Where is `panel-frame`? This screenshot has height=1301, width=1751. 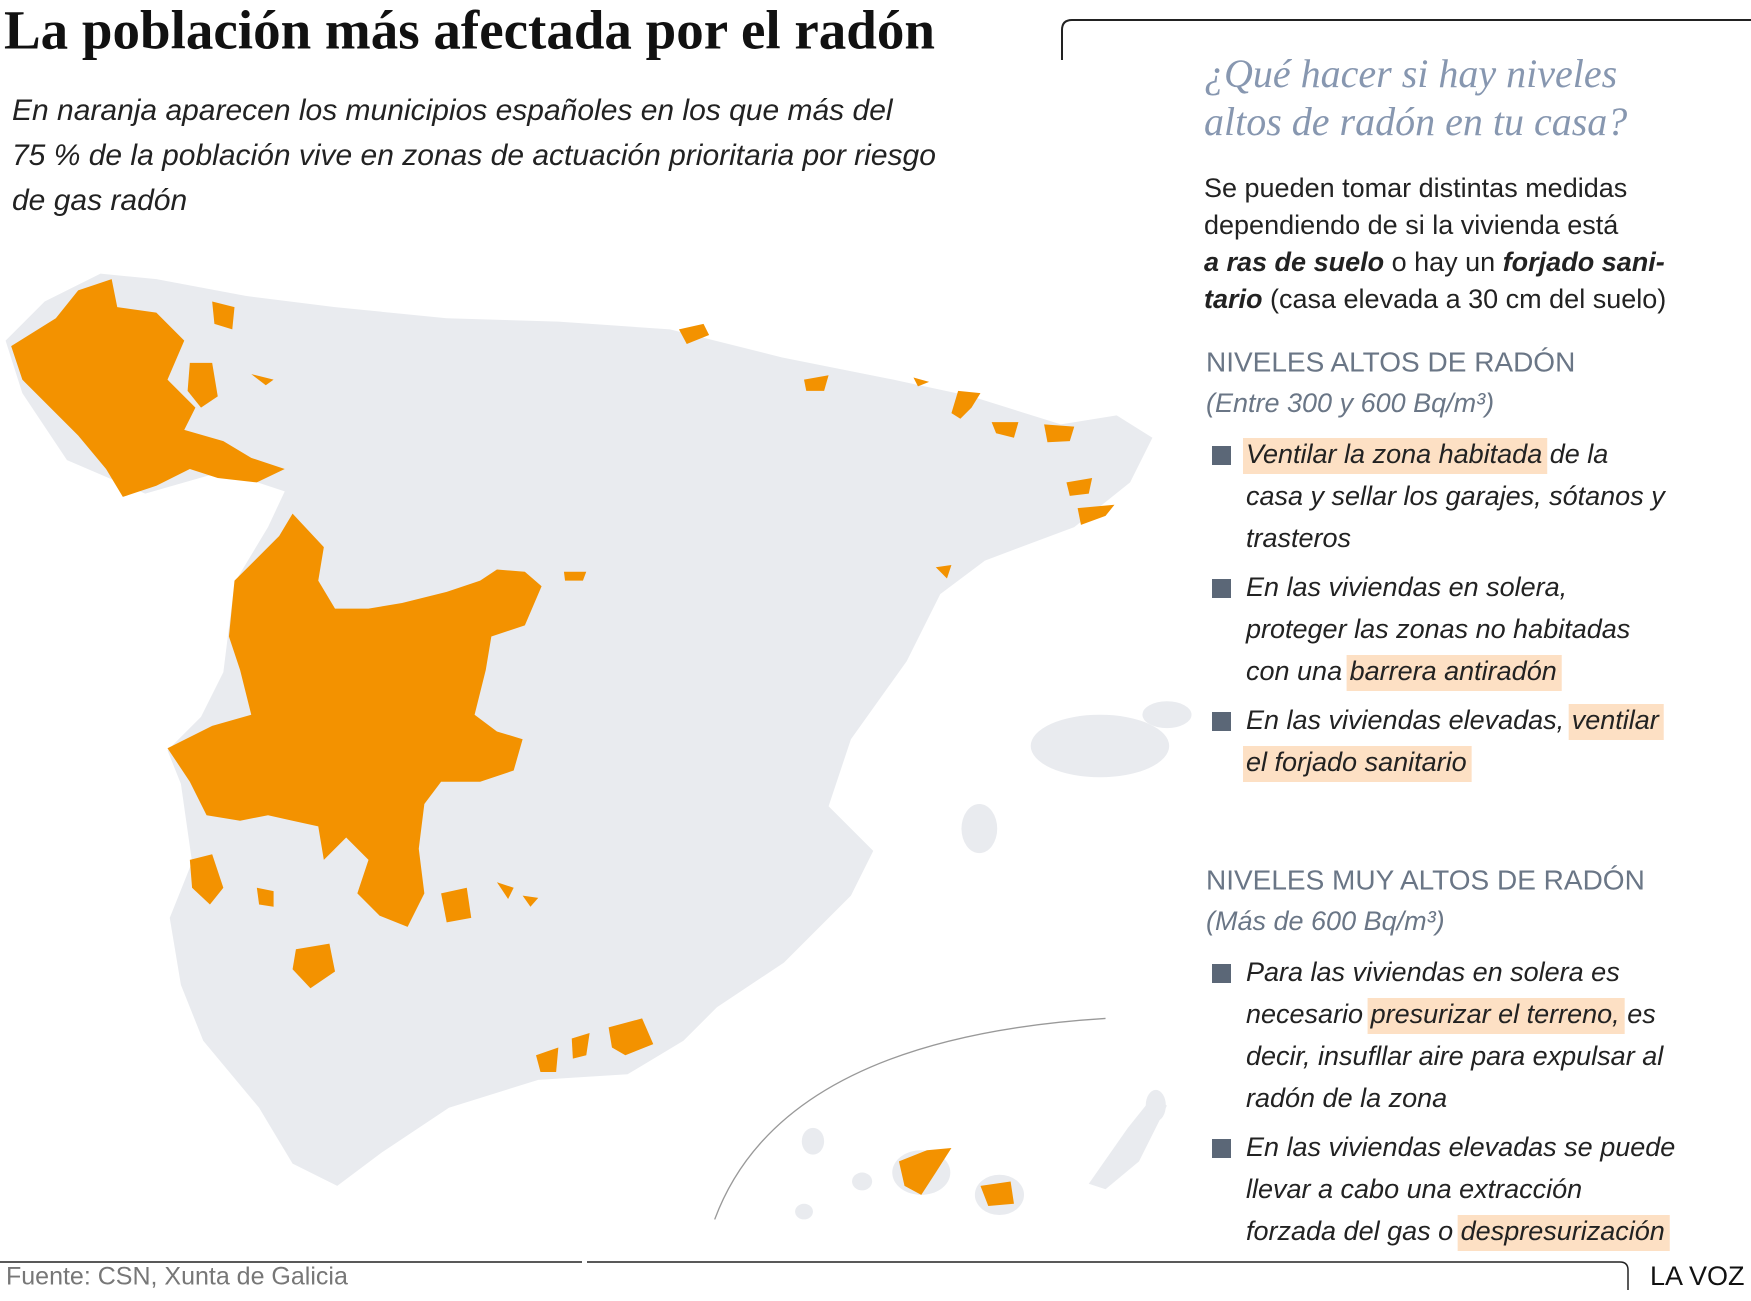 panel-frame is located at coordinates (1406, 39).